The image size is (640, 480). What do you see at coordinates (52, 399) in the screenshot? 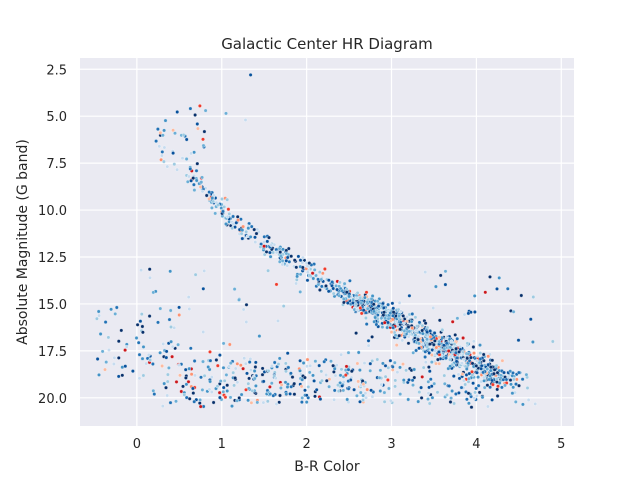
I see `y-tick-label: 20.0` at bounding box center [52, 399].